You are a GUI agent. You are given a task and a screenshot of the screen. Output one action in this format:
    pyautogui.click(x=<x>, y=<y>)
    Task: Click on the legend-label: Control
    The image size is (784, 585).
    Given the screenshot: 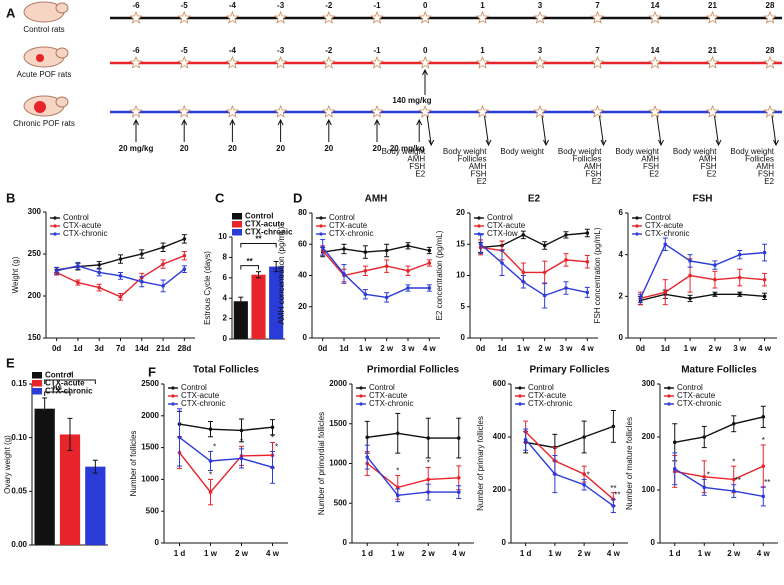 What is the action you would take?
    pyautogui.click(x=259, y=216)
    